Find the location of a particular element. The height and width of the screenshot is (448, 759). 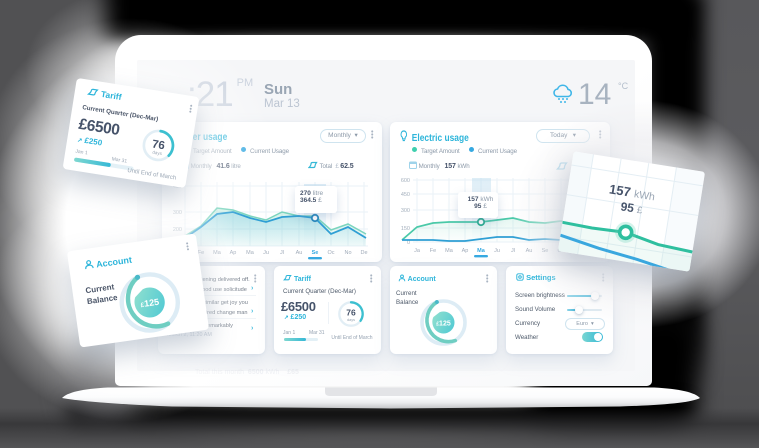

svg-text: Ap is located at coordinates (465, 251).